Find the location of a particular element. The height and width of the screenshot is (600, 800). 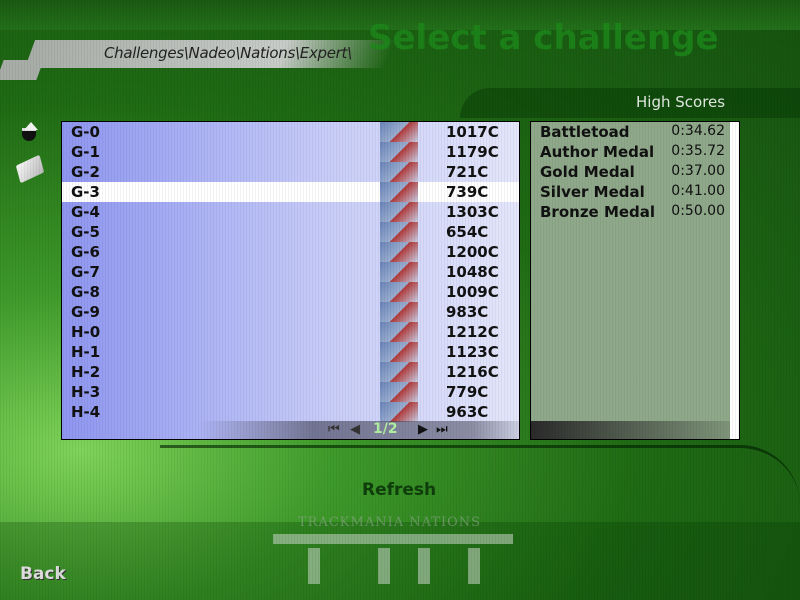

challenge-row: H-0 1212C is located at coordinates (290, 332).